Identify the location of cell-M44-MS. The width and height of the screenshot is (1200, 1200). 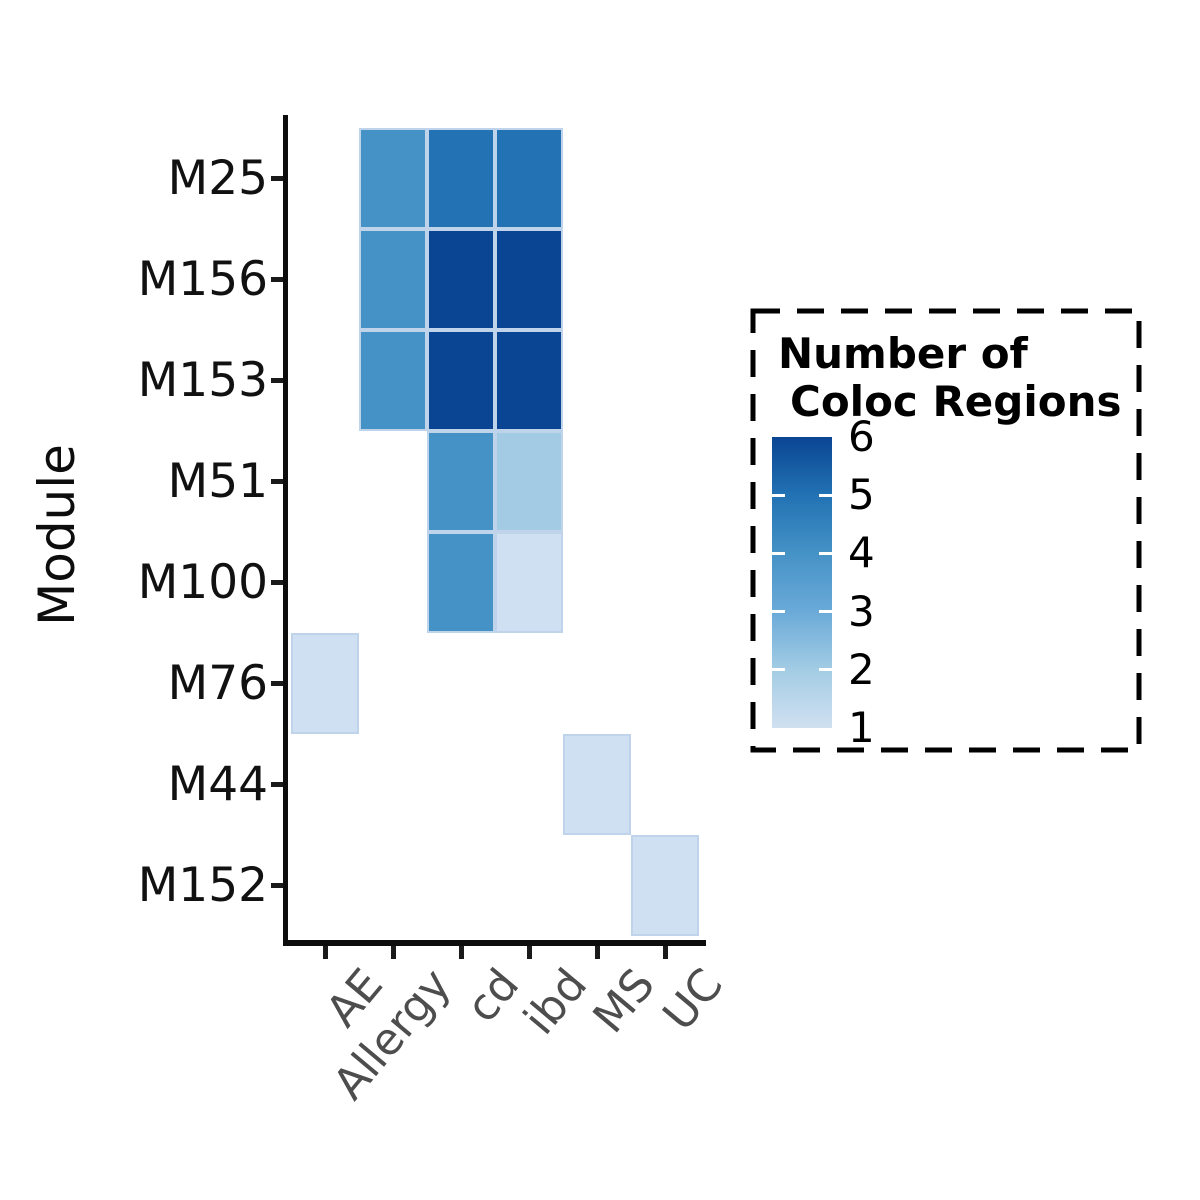
(597, 784).